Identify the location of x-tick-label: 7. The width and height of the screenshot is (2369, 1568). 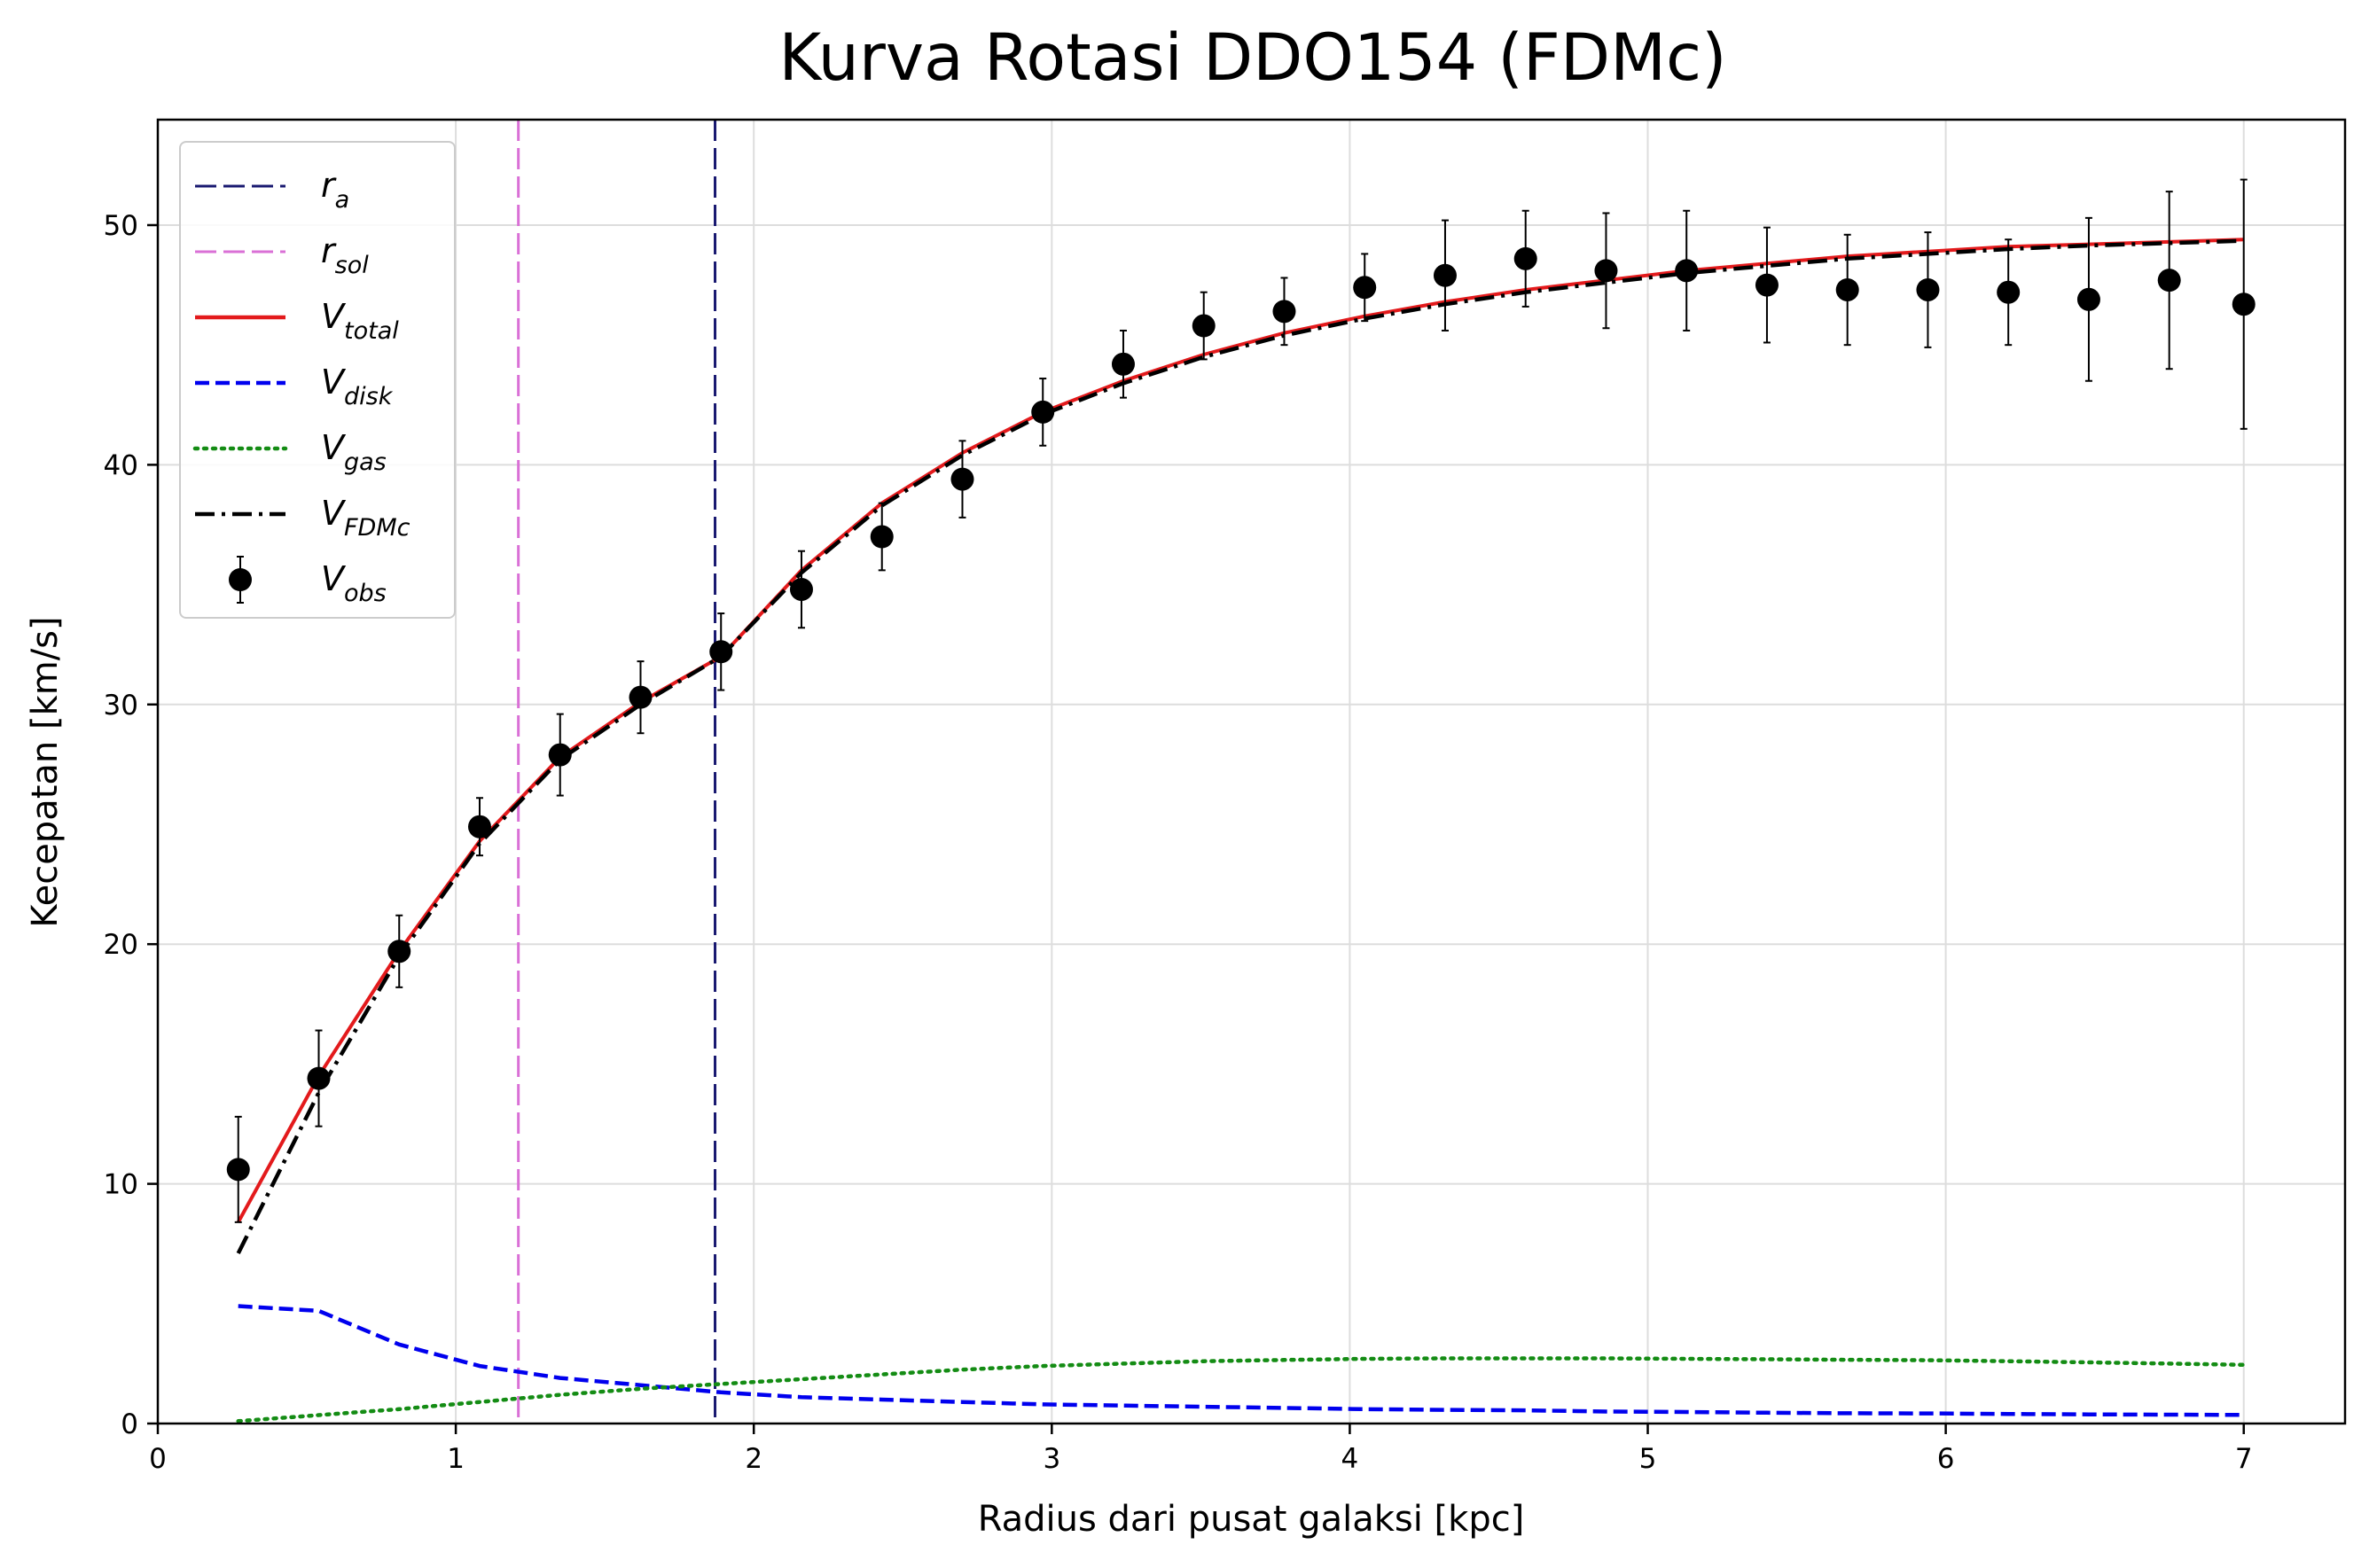
(2244, 1459).